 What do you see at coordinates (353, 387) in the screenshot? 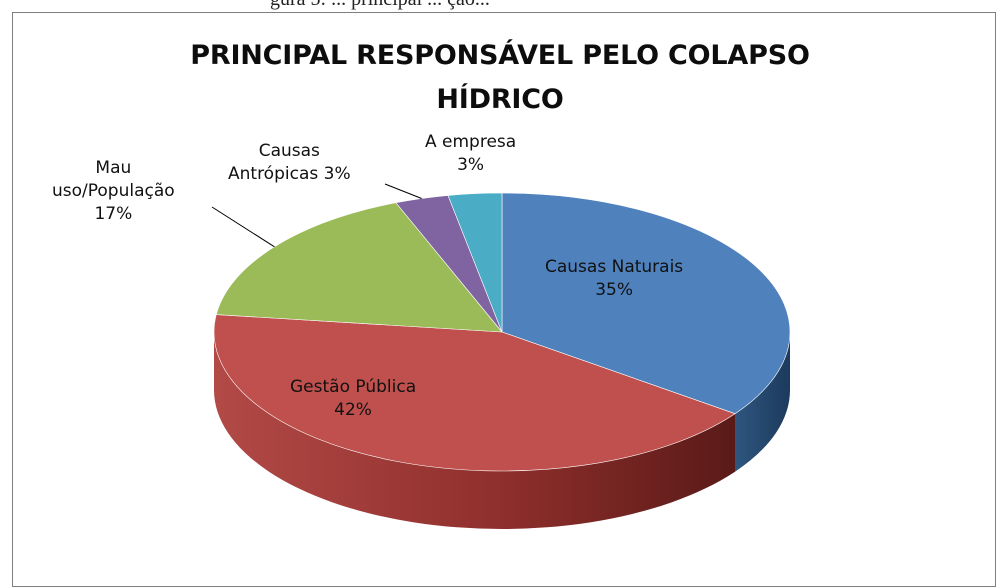
I see `label-gestao-publica-name: Gestão Pública` at bounding box center [353, 387].